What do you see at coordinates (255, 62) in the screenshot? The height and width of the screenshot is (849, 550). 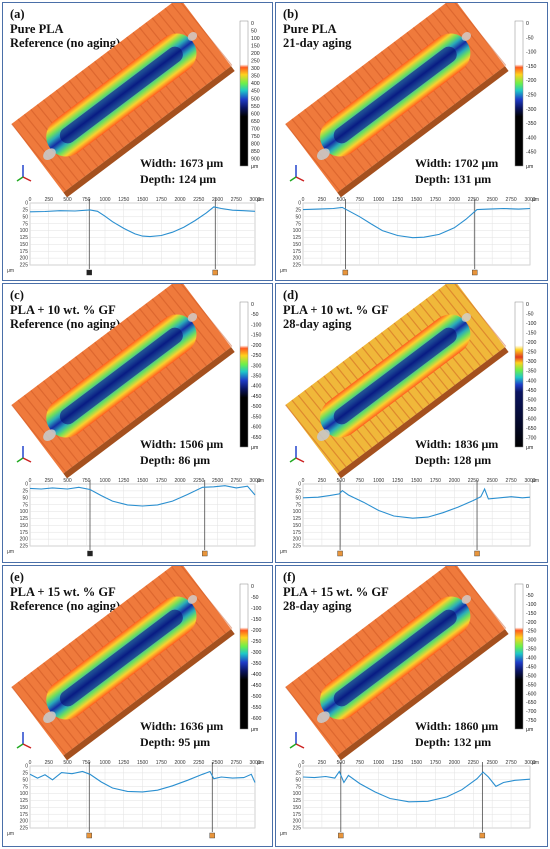 I see `colorbar-tick-label: 250` at bounding box center [255, 62].